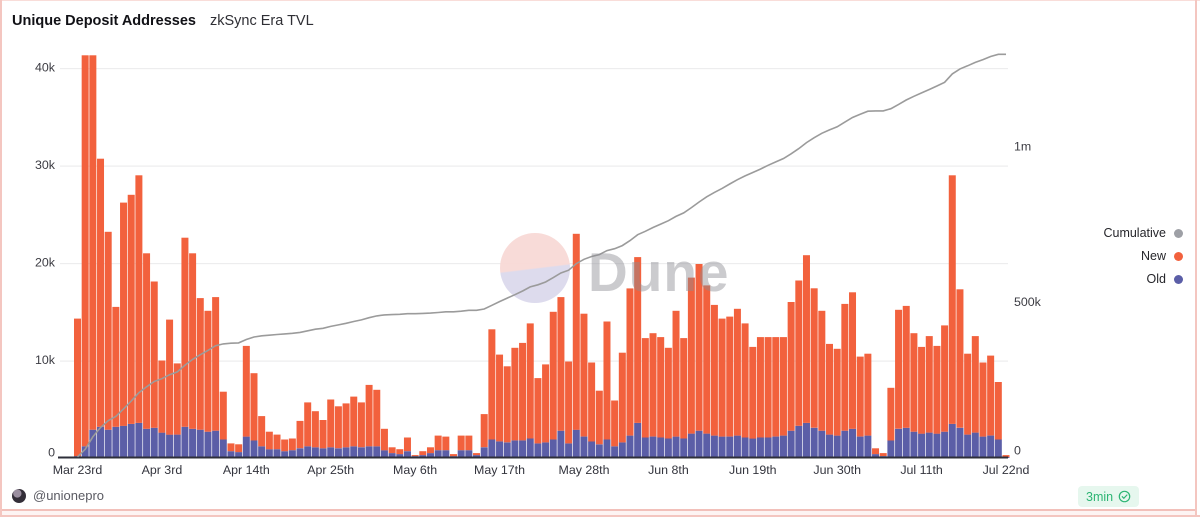 The image size is (1200, 517). Describe the element at coordinates (58, 495) in the screenshot. I see `author-attribution: @unionepro` at that location.